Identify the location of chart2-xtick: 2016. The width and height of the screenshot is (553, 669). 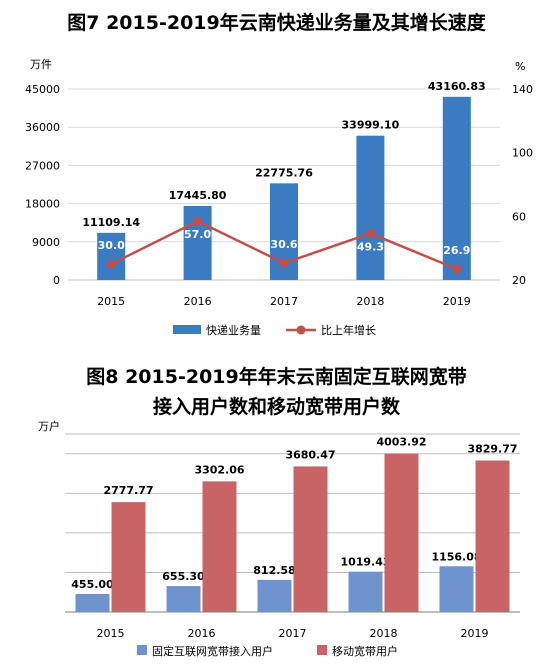
(202, 633).